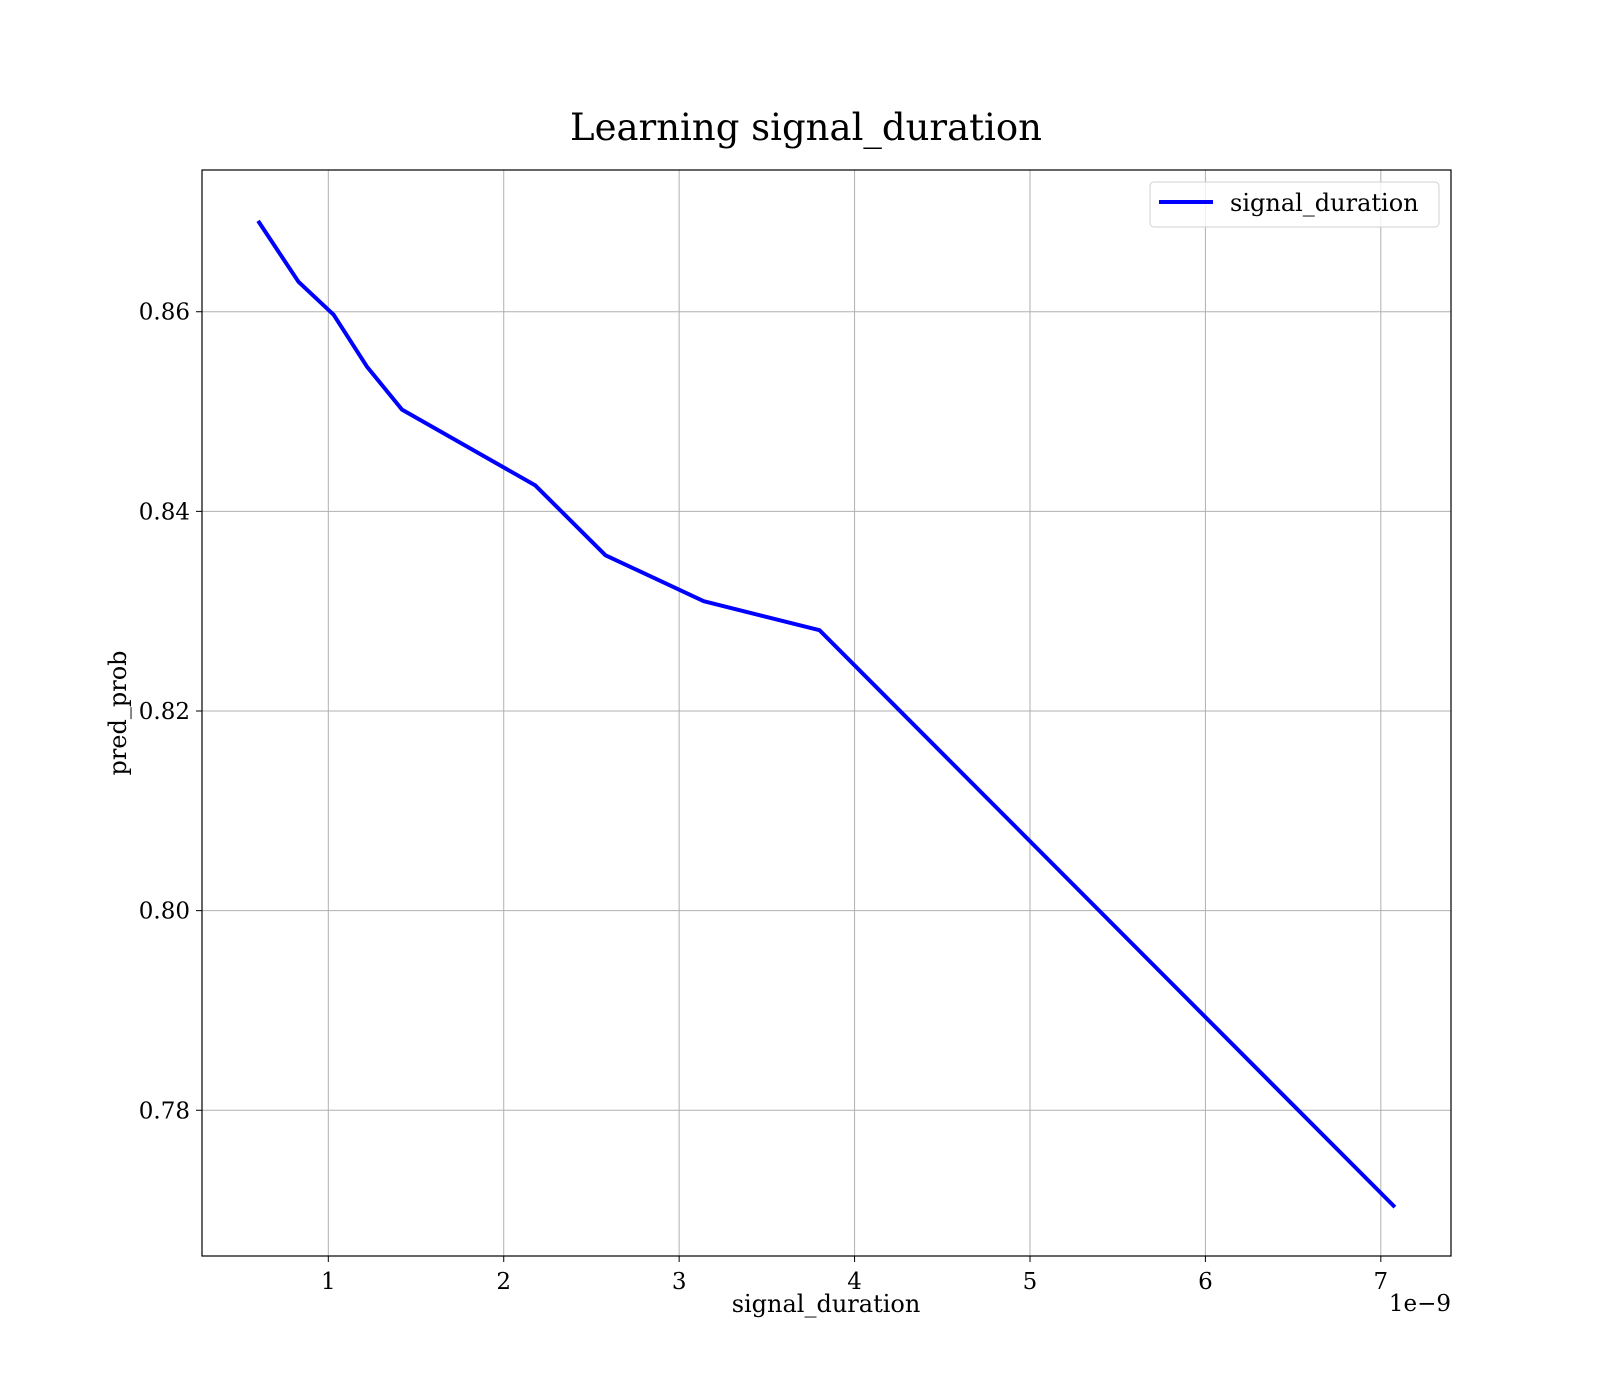 The width and height of the screenshot is (1600, 1400). What do you see at coordinates (1324, 203) in the screenshot?
I see `legend-entry-label: signal_duration` at bounding box center [1324, 203].